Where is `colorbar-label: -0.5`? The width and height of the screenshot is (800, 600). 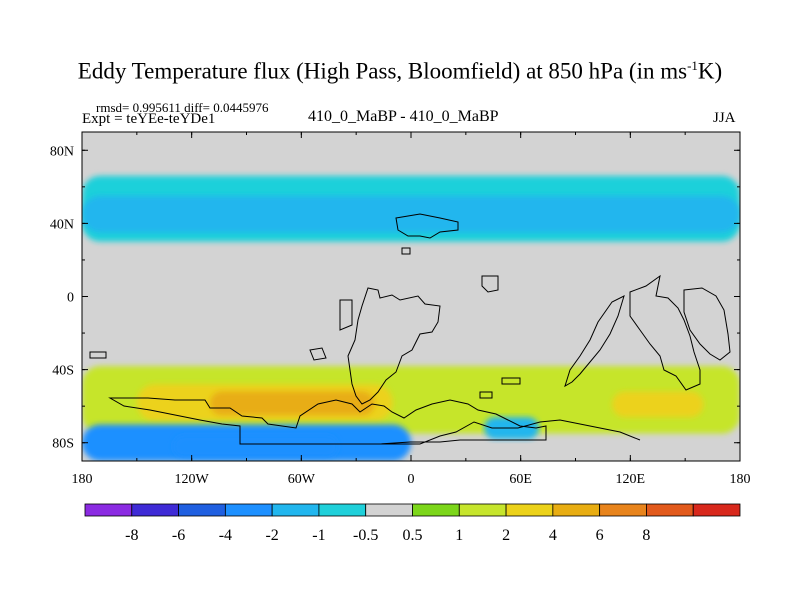 colorbar-label: -0.5 is located at coordinates (365, 535).